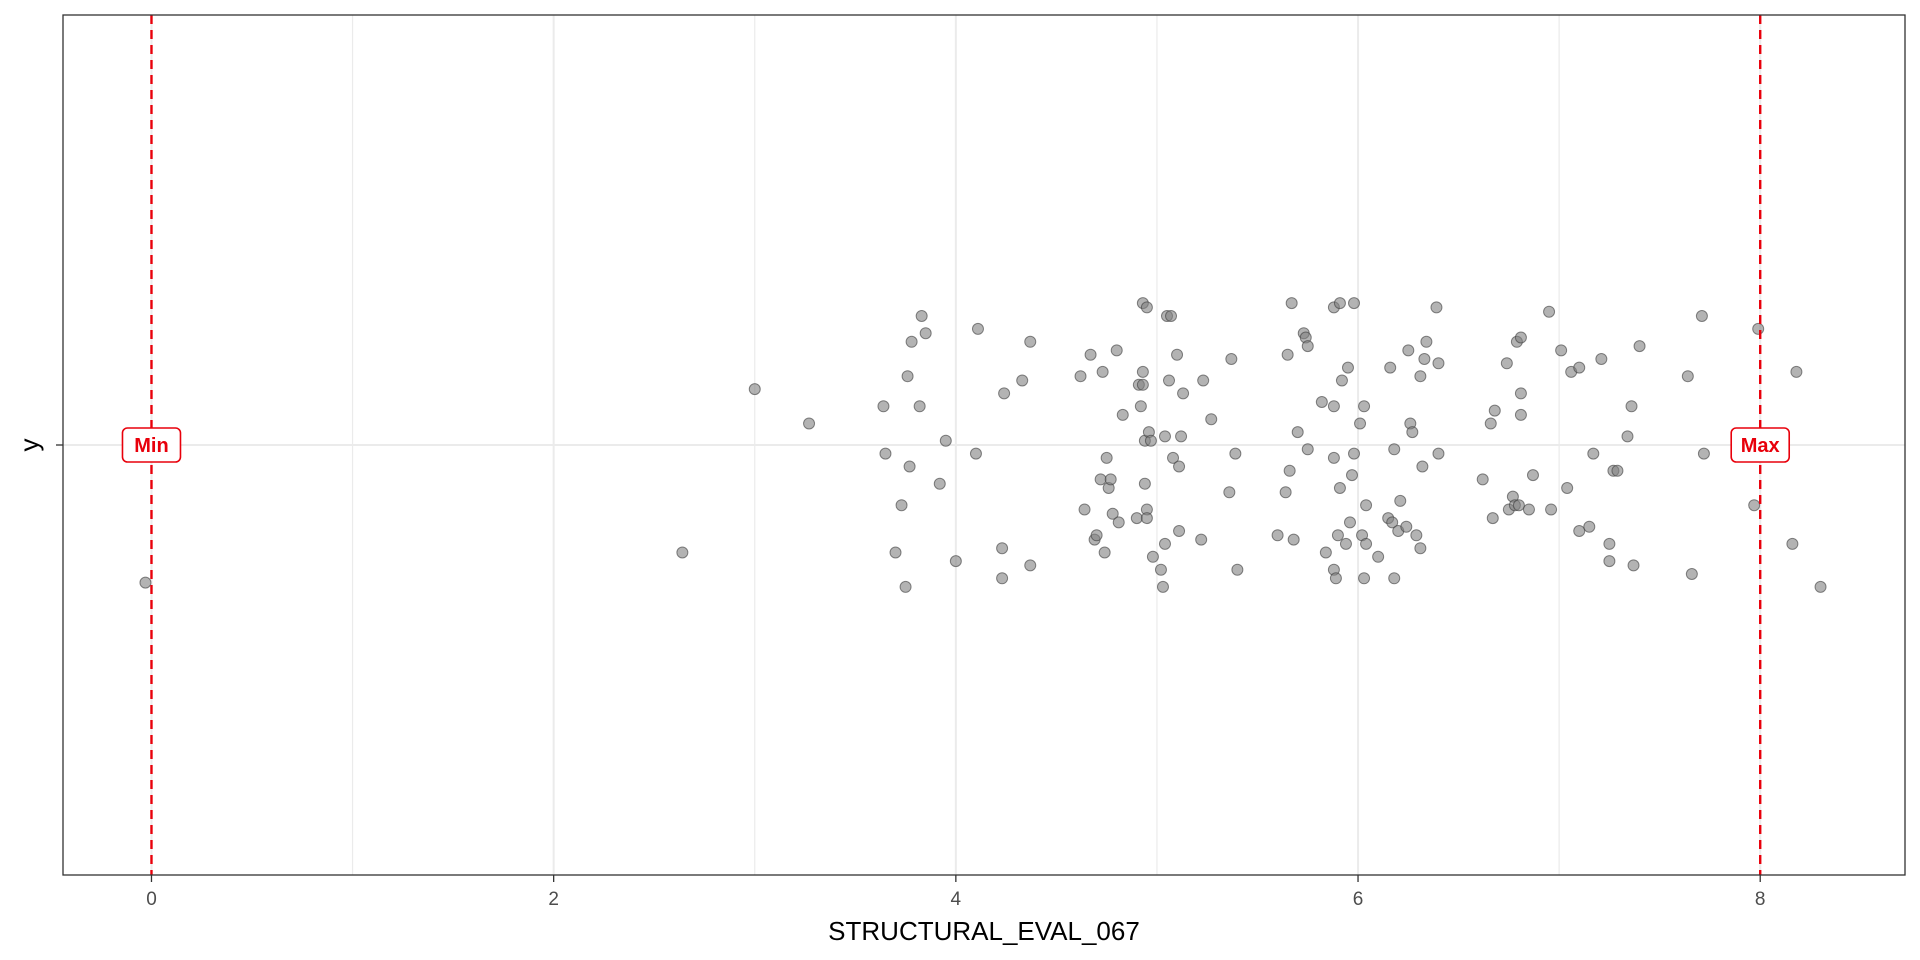 The height and width of the screenshot is (960, 1920). I want to click on min-line-label-box, so click(151, 445).